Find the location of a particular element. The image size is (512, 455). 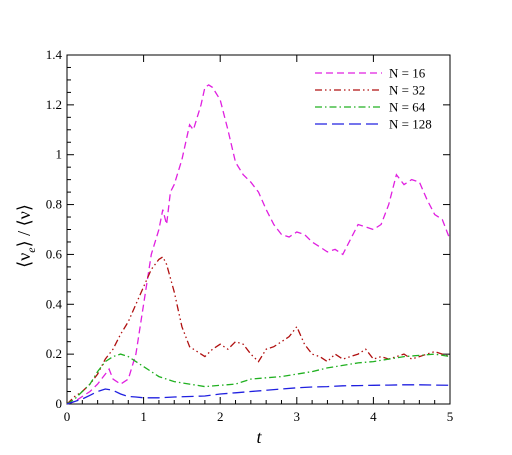

y-tick-label: 0.2 is located at coordinates (54, 353).